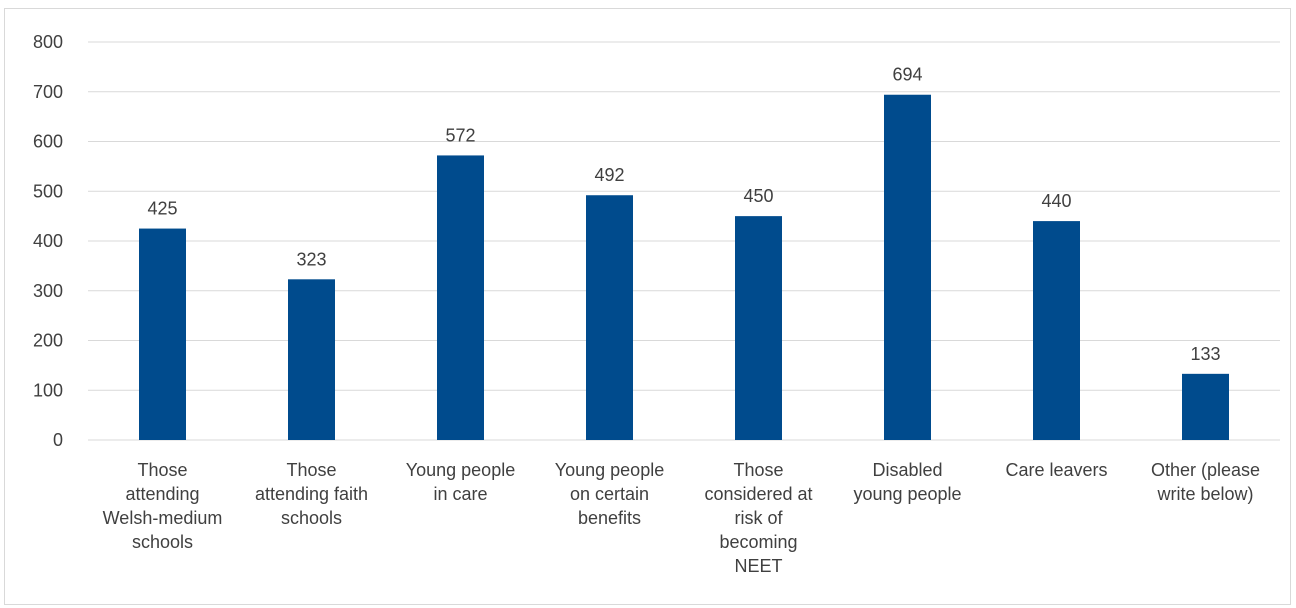 This screenshot has width=1296, height=608. I want to click on x-tick-label-line: Care leavers, so click(1056, 470).